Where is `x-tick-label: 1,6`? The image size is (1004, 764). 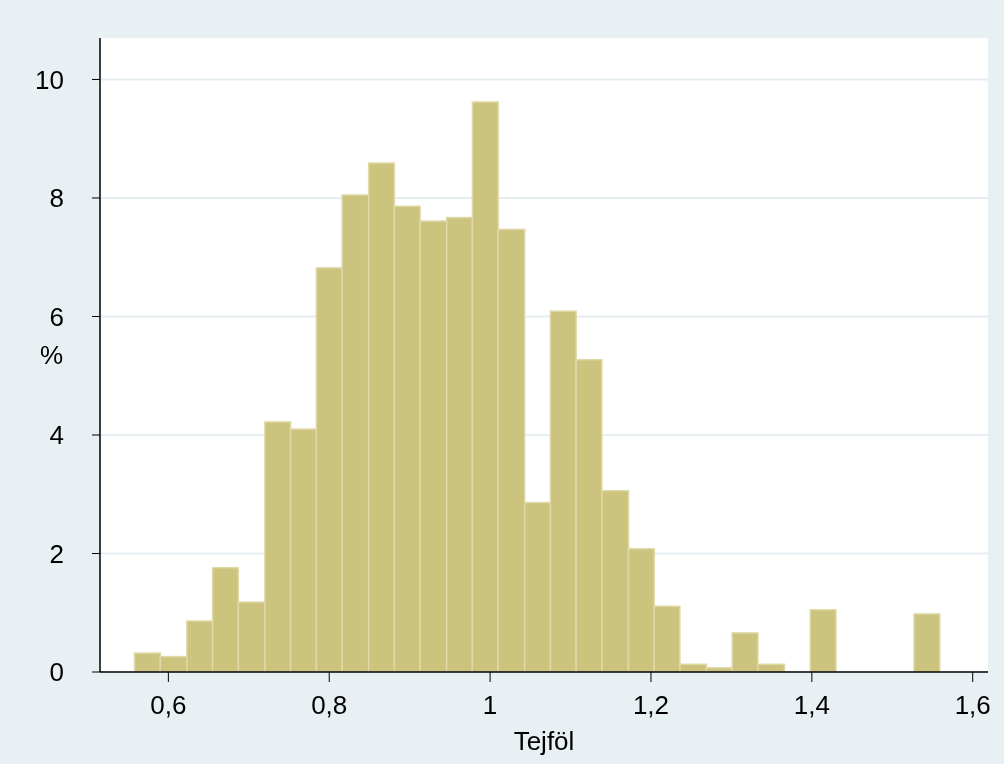 x-tick-label: 1,6 is located at coordinates (972, 705).